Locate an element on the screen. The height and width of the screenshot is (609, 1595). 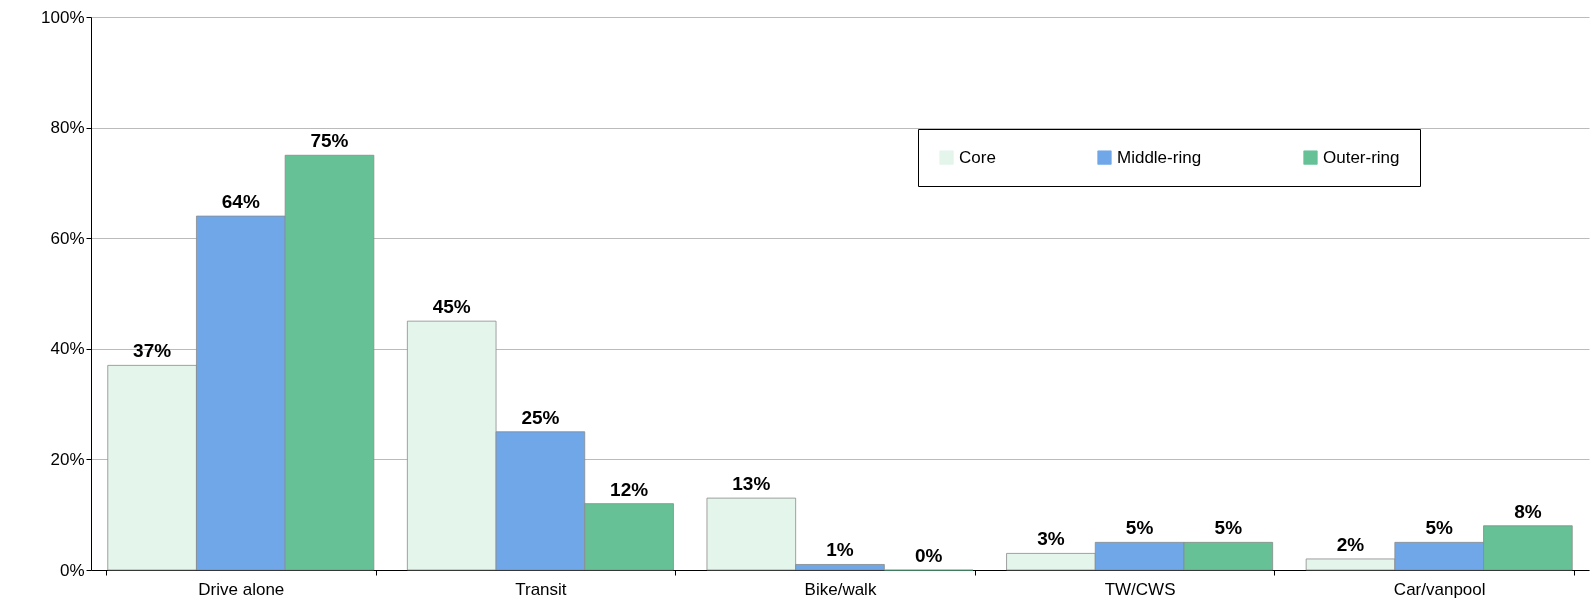
data-label: 37% is located at coordinates (152, 351).